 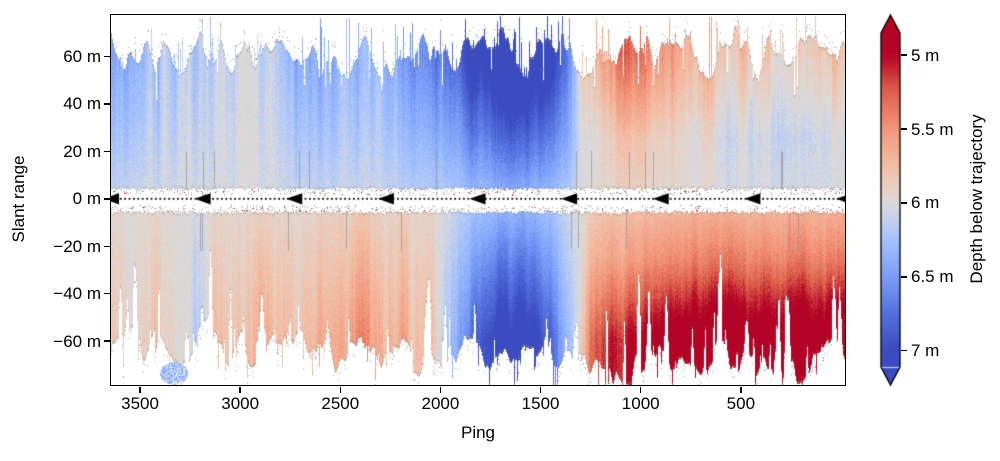 What do you see at coordinates (478, 432) in the screenshot?
I see `x-axis-label: Ping` at bounding box center [478, 432].